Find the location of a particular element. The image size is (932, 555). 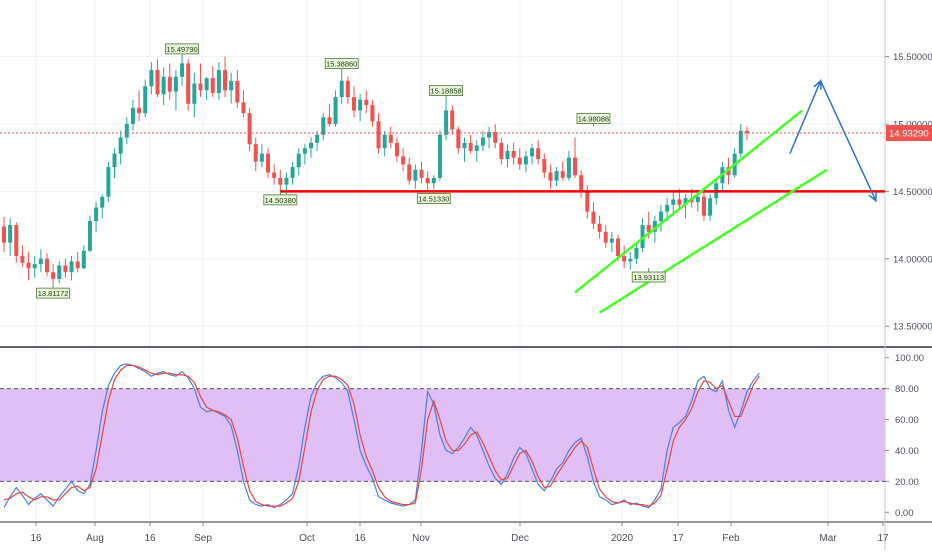

stoch-axis-label: 20.00 is located at coordinates (907, 482).